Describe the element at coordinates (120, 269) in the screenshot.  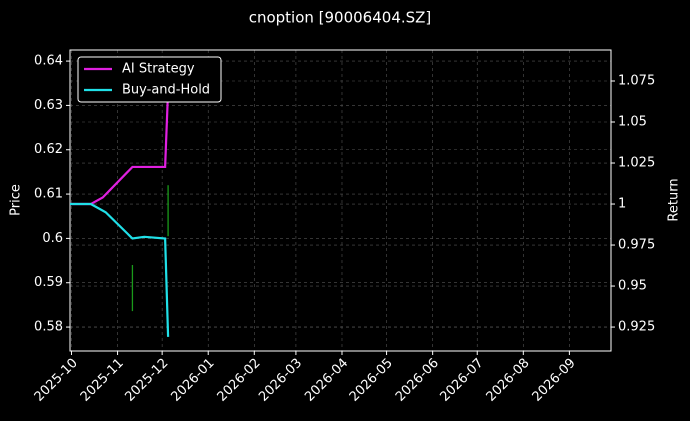
I see `series-line` at that location.